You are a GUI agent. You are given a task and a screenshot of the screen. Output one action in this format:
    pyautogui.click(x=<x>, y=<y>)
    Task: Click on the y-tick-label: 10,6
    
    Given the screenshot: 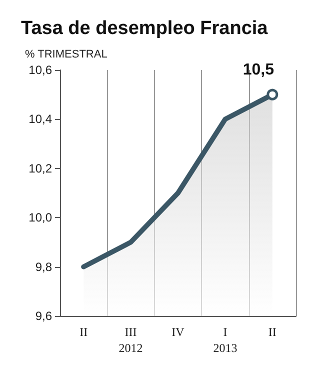 What is the action you would take?
    pyautogui.click(x=40, y=70)
    